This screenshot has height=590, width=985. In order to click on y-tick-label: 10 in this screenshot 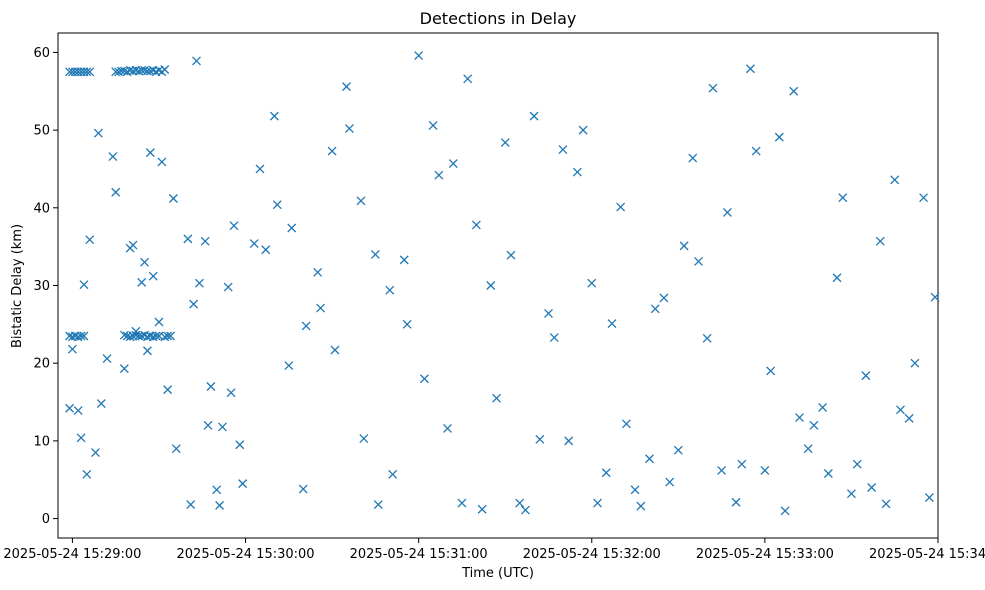, I will do `click(41, 441)`.